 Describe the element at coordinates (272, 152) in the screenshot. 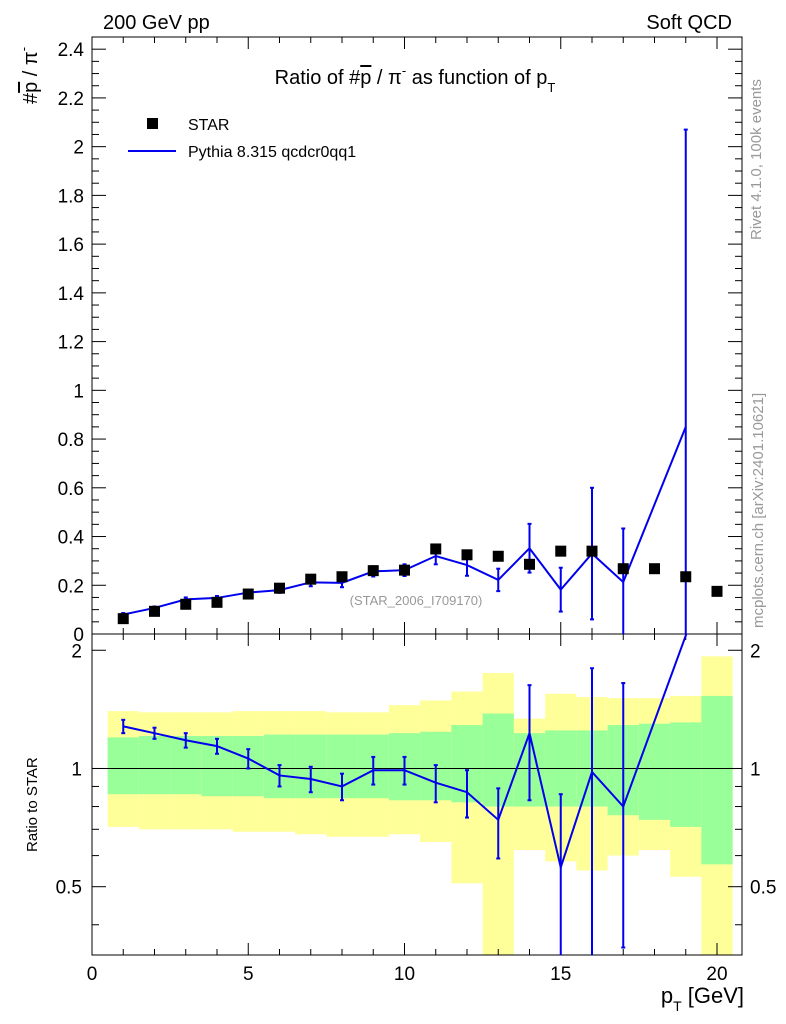

I see `legend-pythia-label: Pythia 8.315 qcdcr0qq1` at that location.